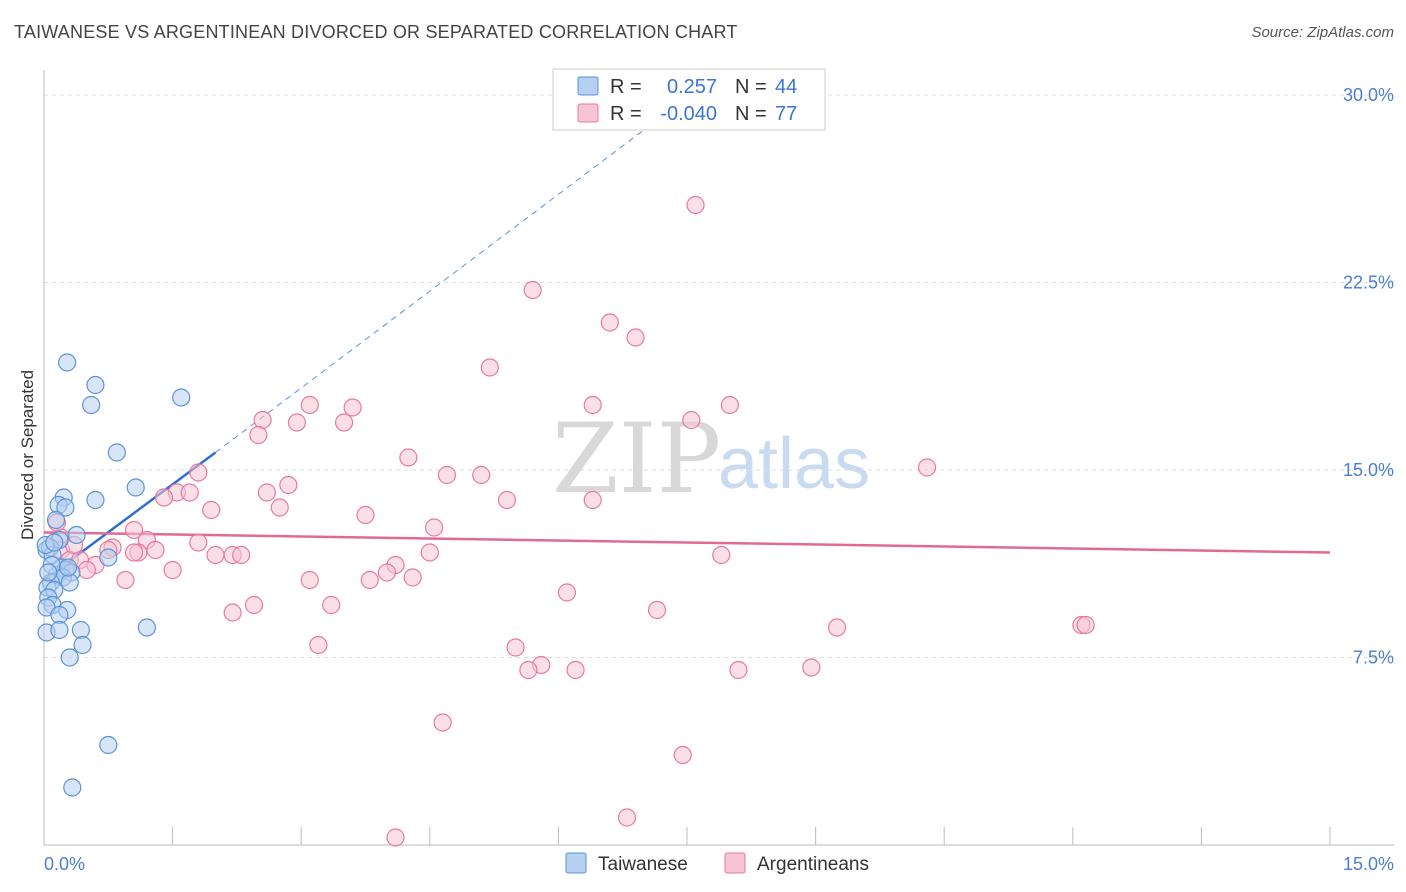 This screenshot has height=892, width=1406. Describe the element at coordinates (643, 864) in the screenshot. I see `bottom-legend-taiwanese: Taiwanese` at that location.